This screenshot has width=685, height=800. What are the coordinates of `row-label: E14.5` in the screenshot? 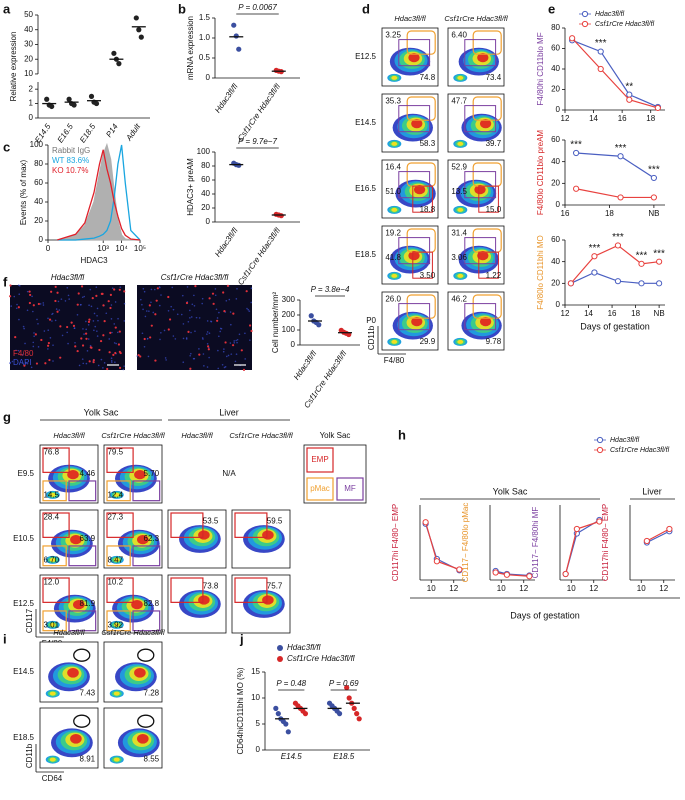 It's located at (23, 671).